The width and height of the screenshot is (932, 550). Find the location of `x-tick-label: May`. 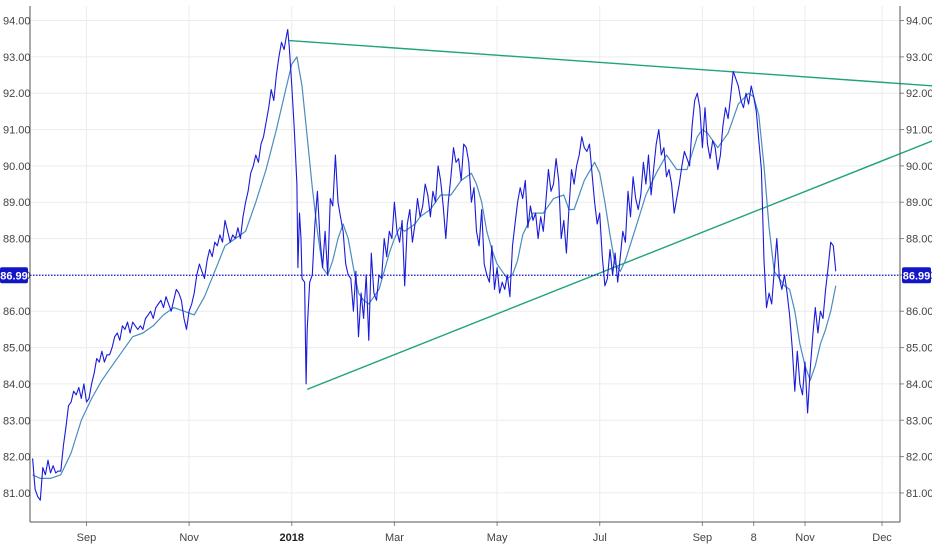

x-tick-label: May is located at coordinates (497, 538).